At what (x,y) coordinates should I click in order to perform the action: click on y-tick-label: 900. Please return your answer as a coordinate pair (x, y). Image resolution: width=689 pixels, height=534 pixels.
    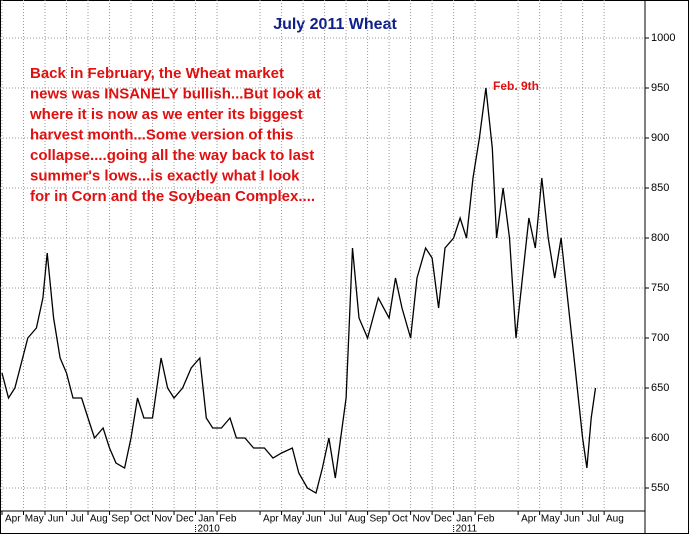
    Looking at the image, I should click on (660, 138).